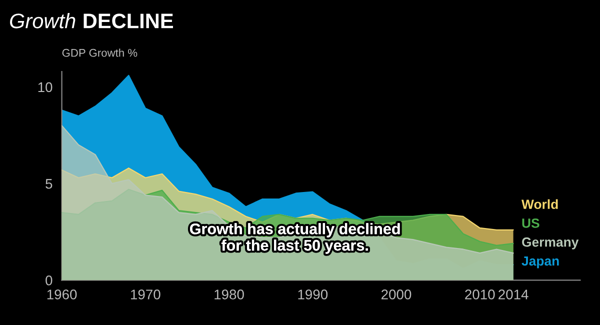 This screenshot has height=325, width=600. I want to click on y-tick-label: 0, so click(49, 280).